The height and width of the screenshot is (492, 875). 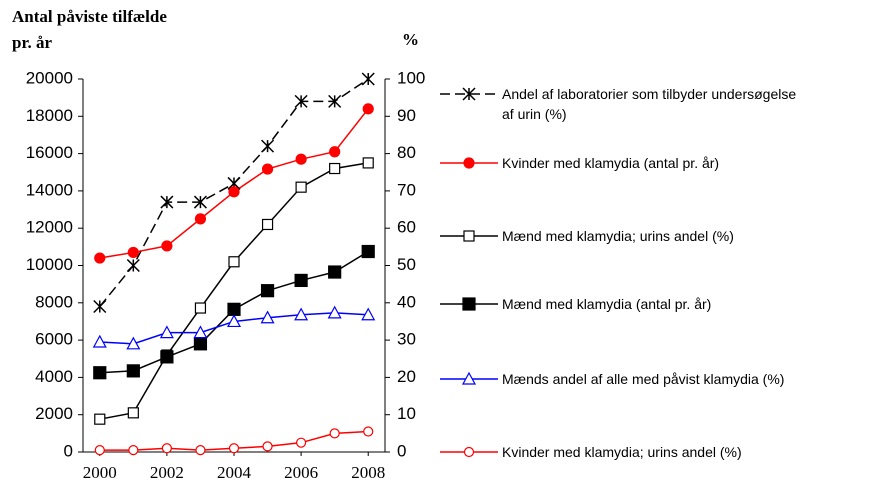 I want to click on y2-tick-label: 10, so click(x=406, y=413).